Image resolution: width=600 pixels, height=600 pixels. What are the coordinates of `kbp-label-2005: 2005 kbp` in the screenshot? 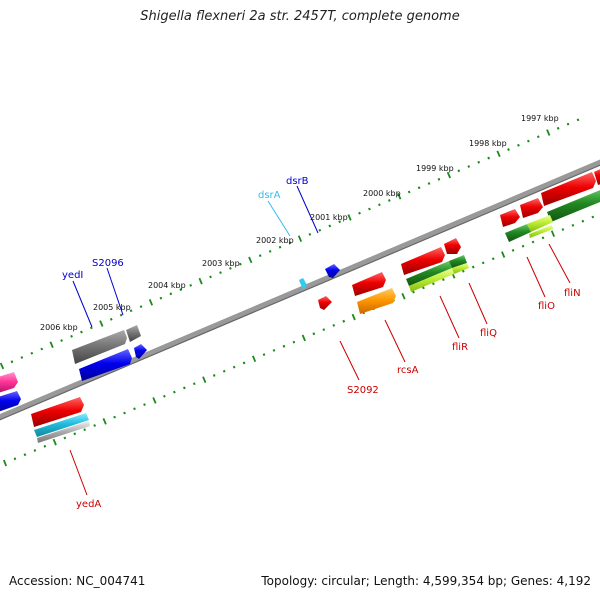 It's located at (112, 307).